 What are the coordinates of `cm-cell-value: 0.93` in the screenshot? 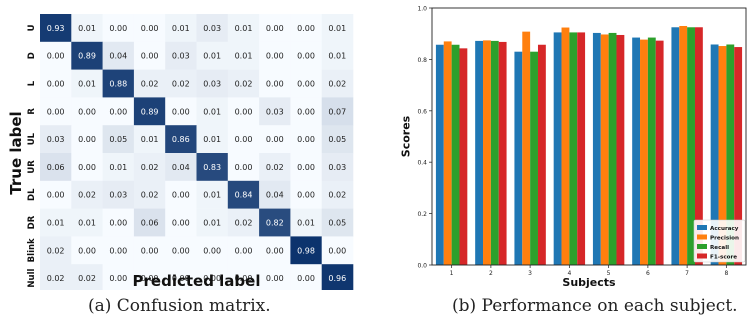 It's located at (56, 28).